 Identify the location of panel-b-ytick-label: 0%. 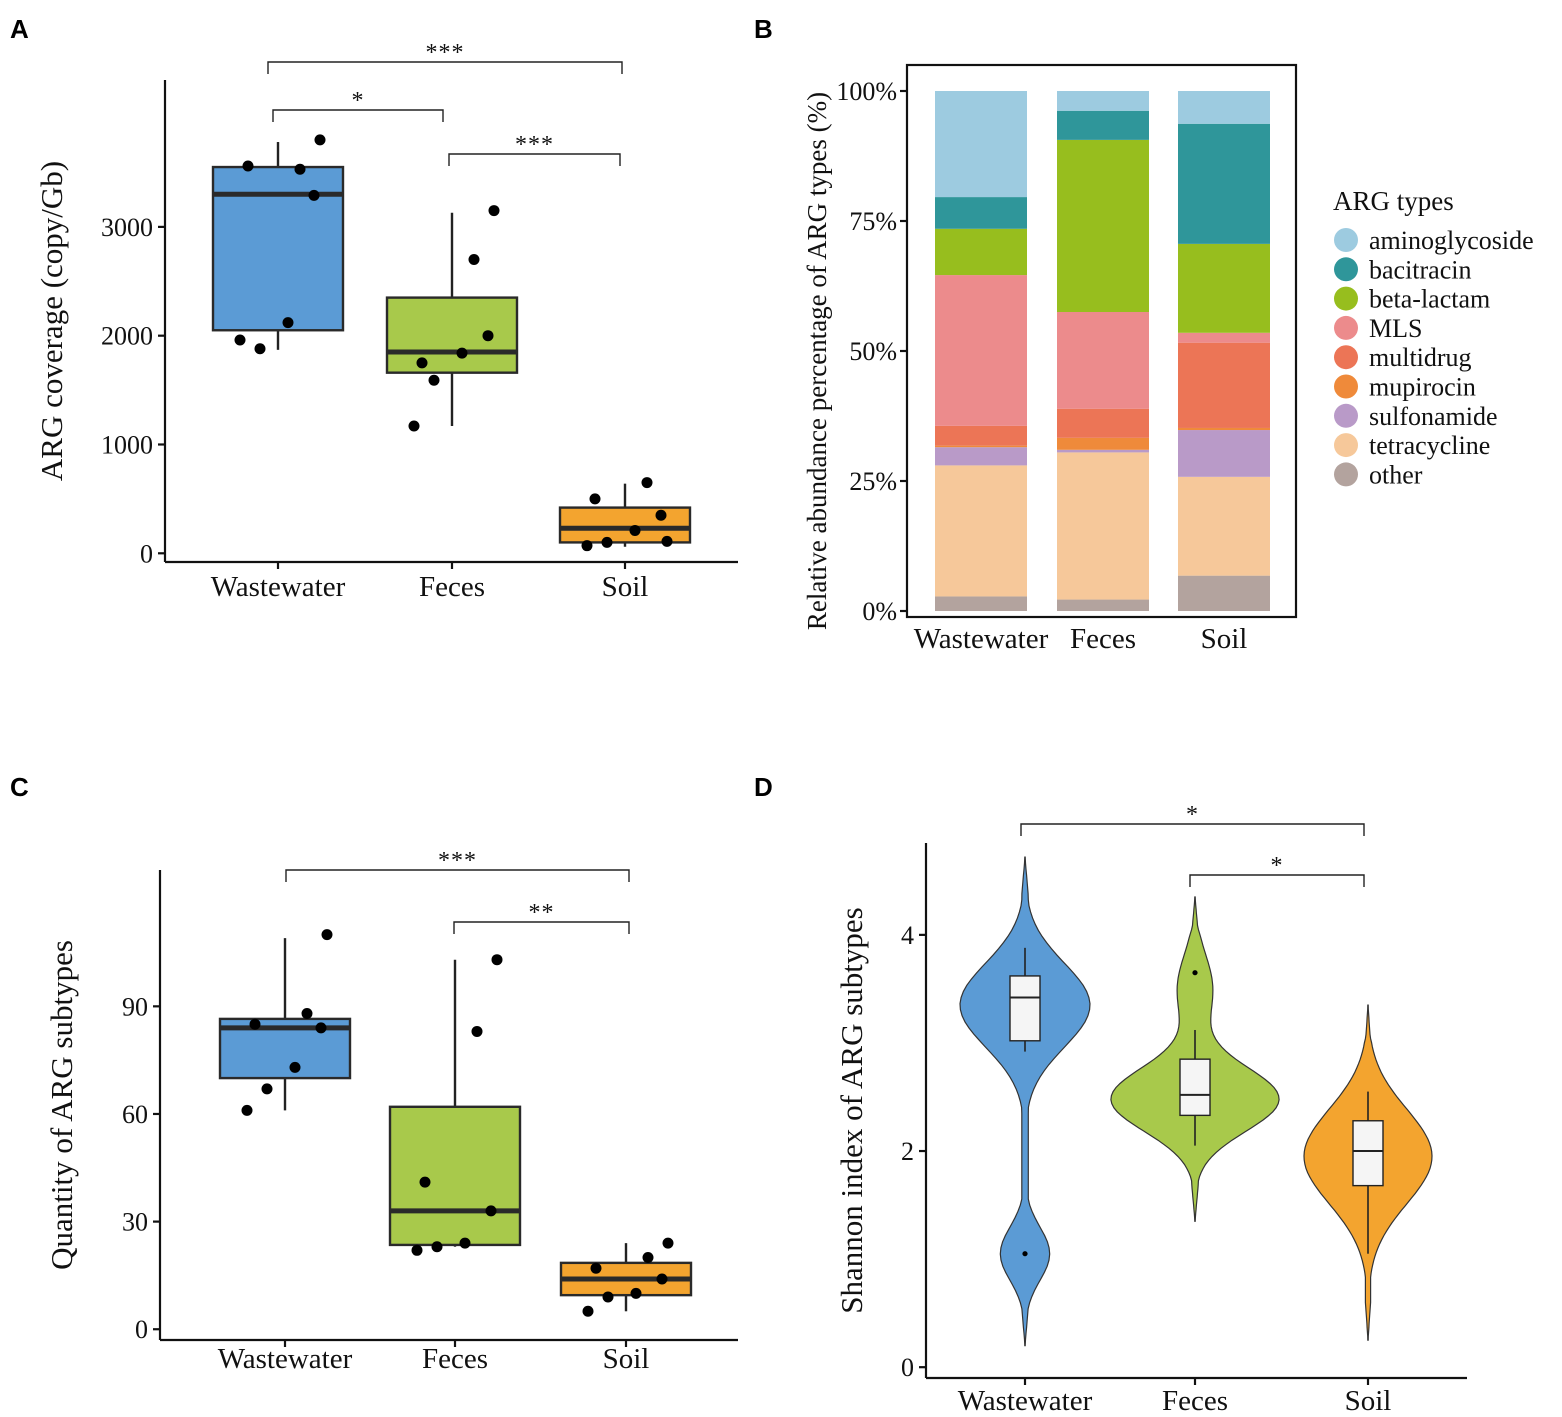
(879, 611).